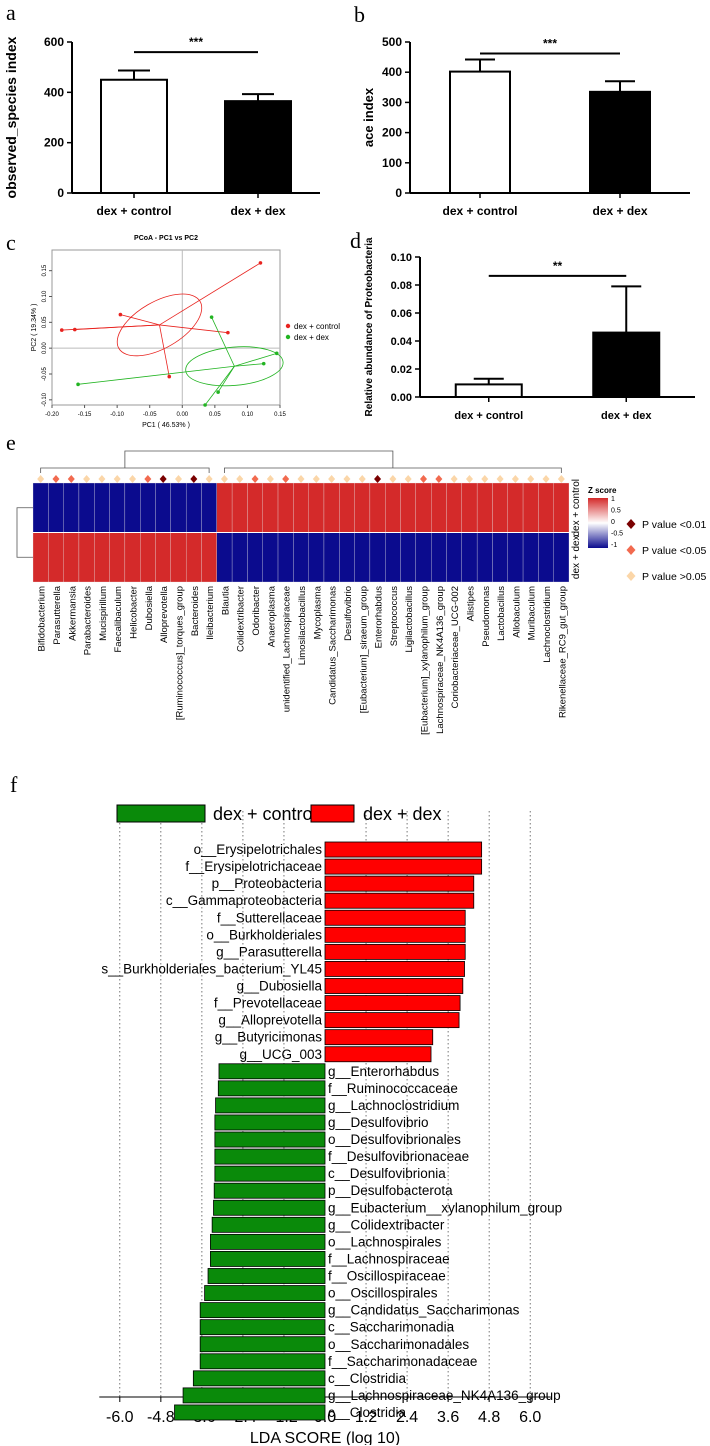 The image size is (710, 1446). Describe the element at coordinates (401, 370) in the screenshot. I see `y-tick-label: 0.02` at that location.